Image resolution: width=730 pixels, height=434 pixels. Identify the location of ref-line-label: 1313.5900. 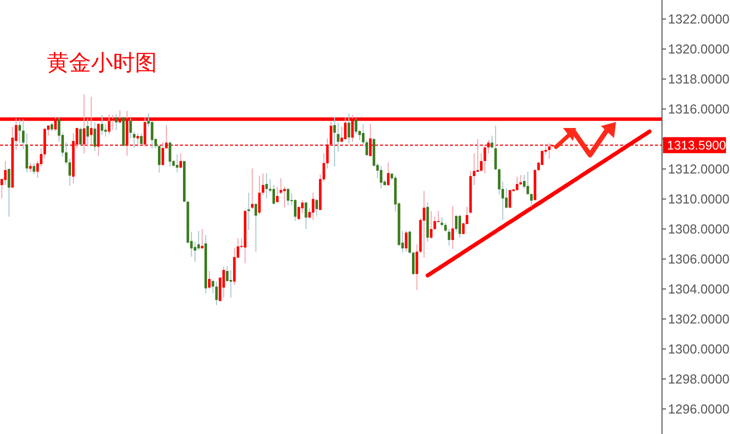
(696, 145).